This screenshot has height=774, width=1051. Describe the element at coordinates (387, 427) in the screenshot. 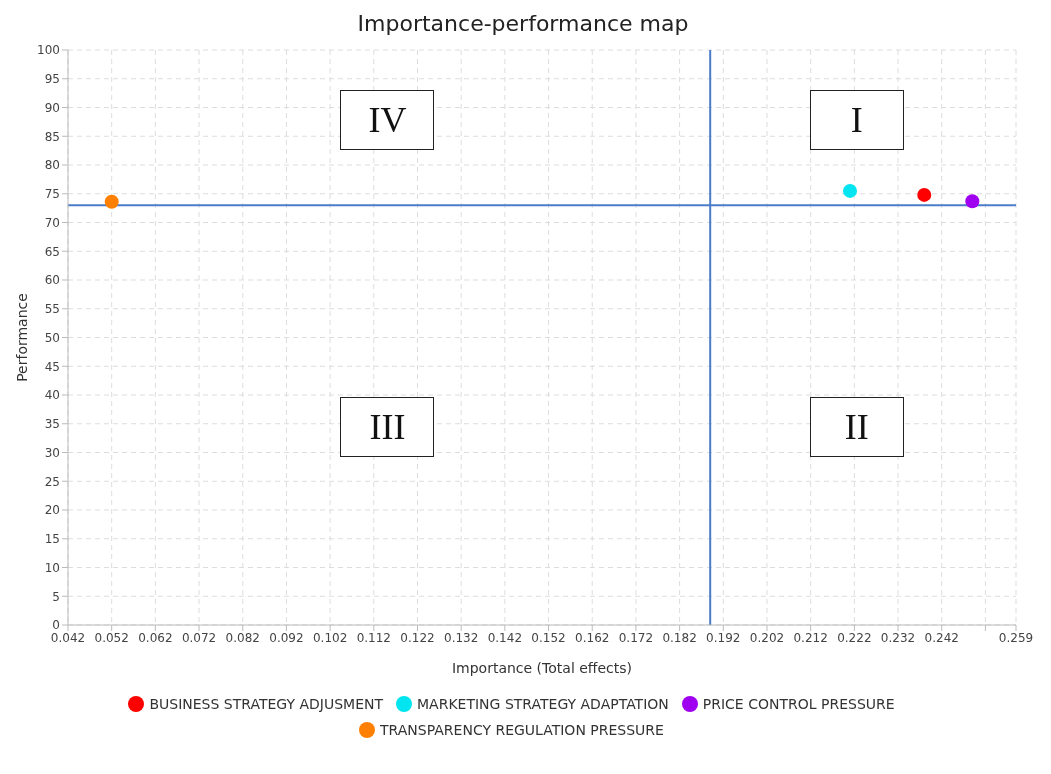

I see `annotation: III` at that location.